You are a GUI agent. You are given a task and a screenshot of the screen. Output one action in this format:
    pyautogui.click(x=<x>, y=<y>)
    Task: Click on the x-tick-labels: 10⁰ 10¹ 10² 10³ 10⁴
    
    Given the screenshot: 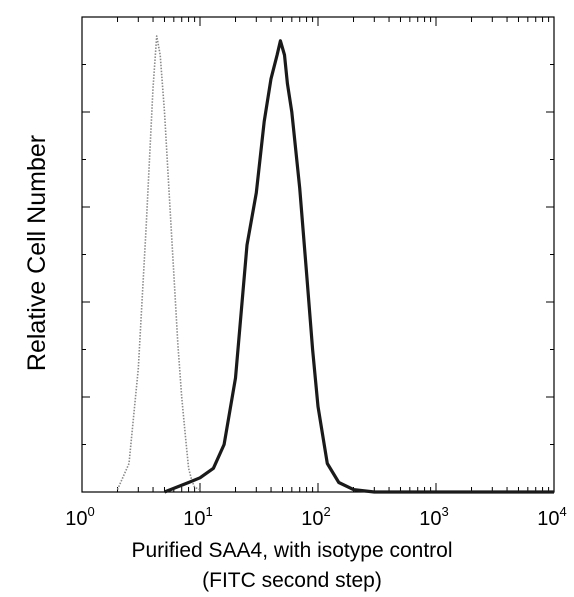 What is the action you would take?
    pyautogui.click(x=315, y=517)
    